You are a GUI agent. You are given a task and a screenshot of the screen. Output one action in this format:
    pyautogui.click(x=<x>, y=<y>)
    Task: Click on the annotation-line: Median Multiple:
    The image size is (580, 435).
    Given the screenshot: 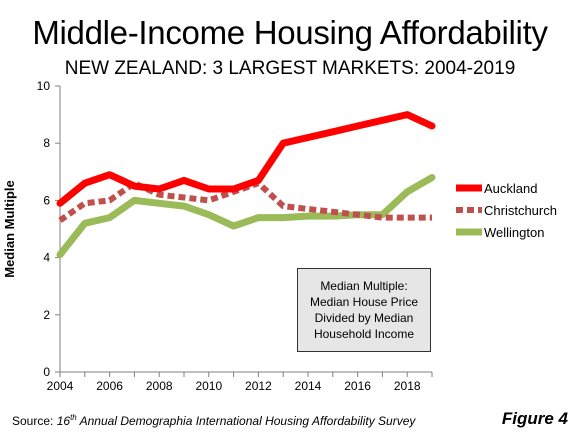 What is the action you would take?
    pyautogui.click(x=364, y=286)
    